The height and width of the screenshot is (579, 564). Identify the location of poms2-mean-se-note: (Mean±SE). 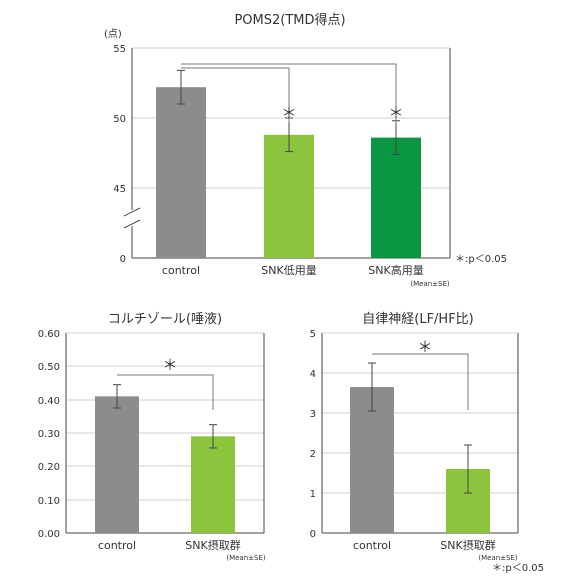
(430, 284).